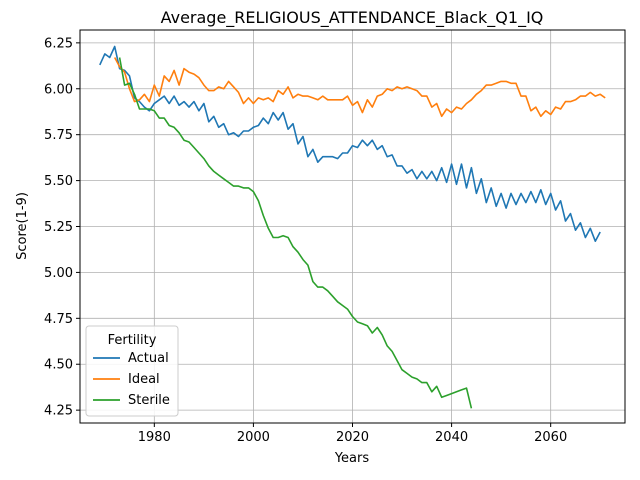 The height and width of the screenshot is (480, 640). I want to click on y-axis: 4.25 4.50 4.75 5.00 5.25 5.50 5.75 6.00 6.25, so click(62, 227).